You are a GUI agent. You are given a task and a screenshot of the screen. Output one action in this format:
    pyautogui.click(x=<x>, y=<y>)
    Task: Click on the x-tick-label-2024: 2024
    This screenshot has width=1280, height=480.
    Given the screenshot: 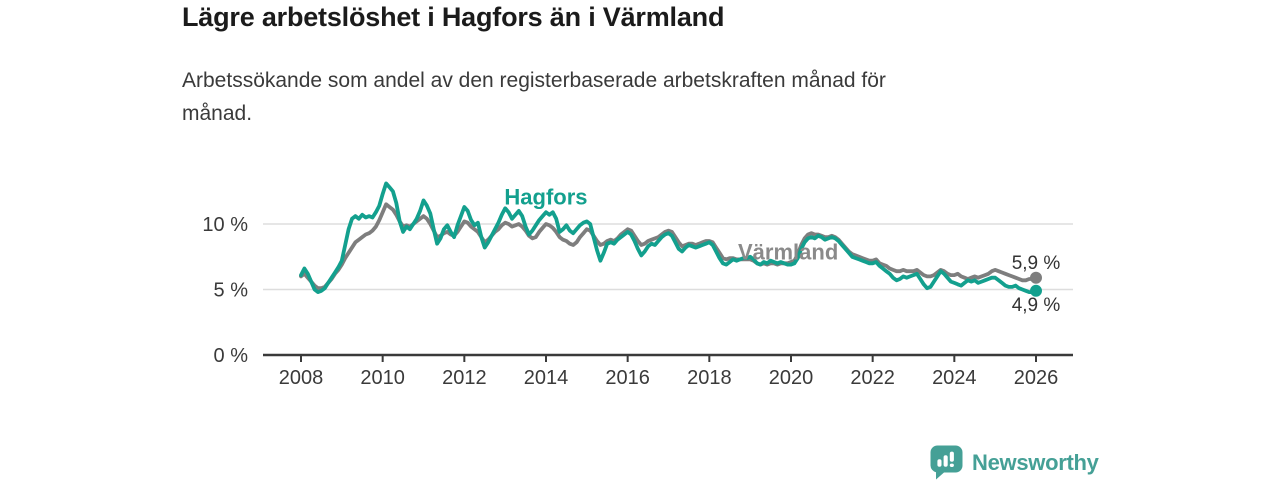 What is the action you would take?
    pyautogui.click(x=954, y=378)
    